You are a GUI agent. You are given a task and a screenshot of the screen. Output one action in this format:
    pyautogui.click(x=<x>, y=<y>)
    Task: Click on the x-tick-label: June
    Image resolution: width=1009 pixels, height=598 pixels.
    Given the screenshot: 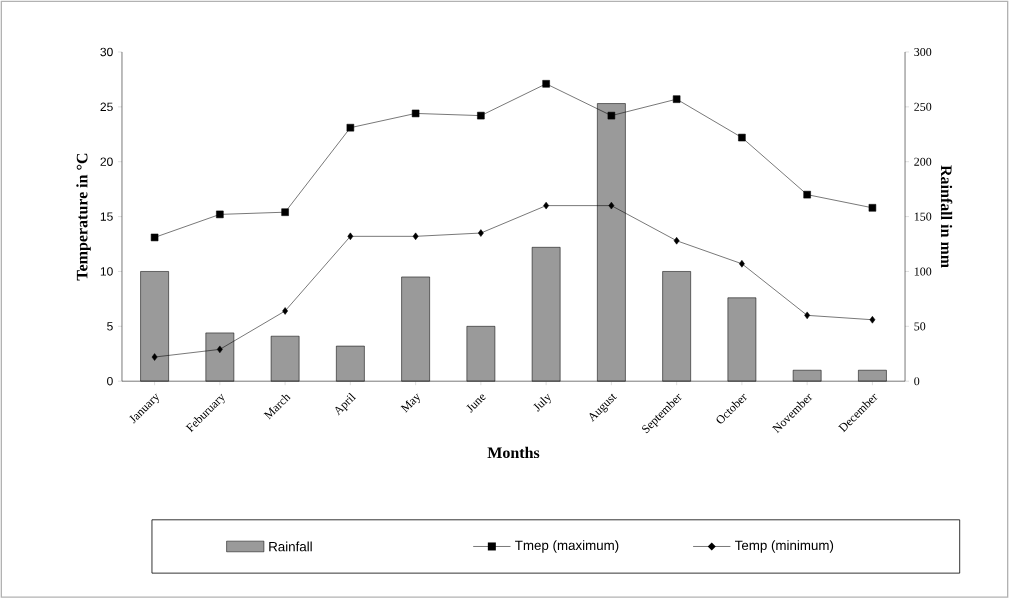 What is the action you would take?
    pyautogui.click(x=476, y=403)
    